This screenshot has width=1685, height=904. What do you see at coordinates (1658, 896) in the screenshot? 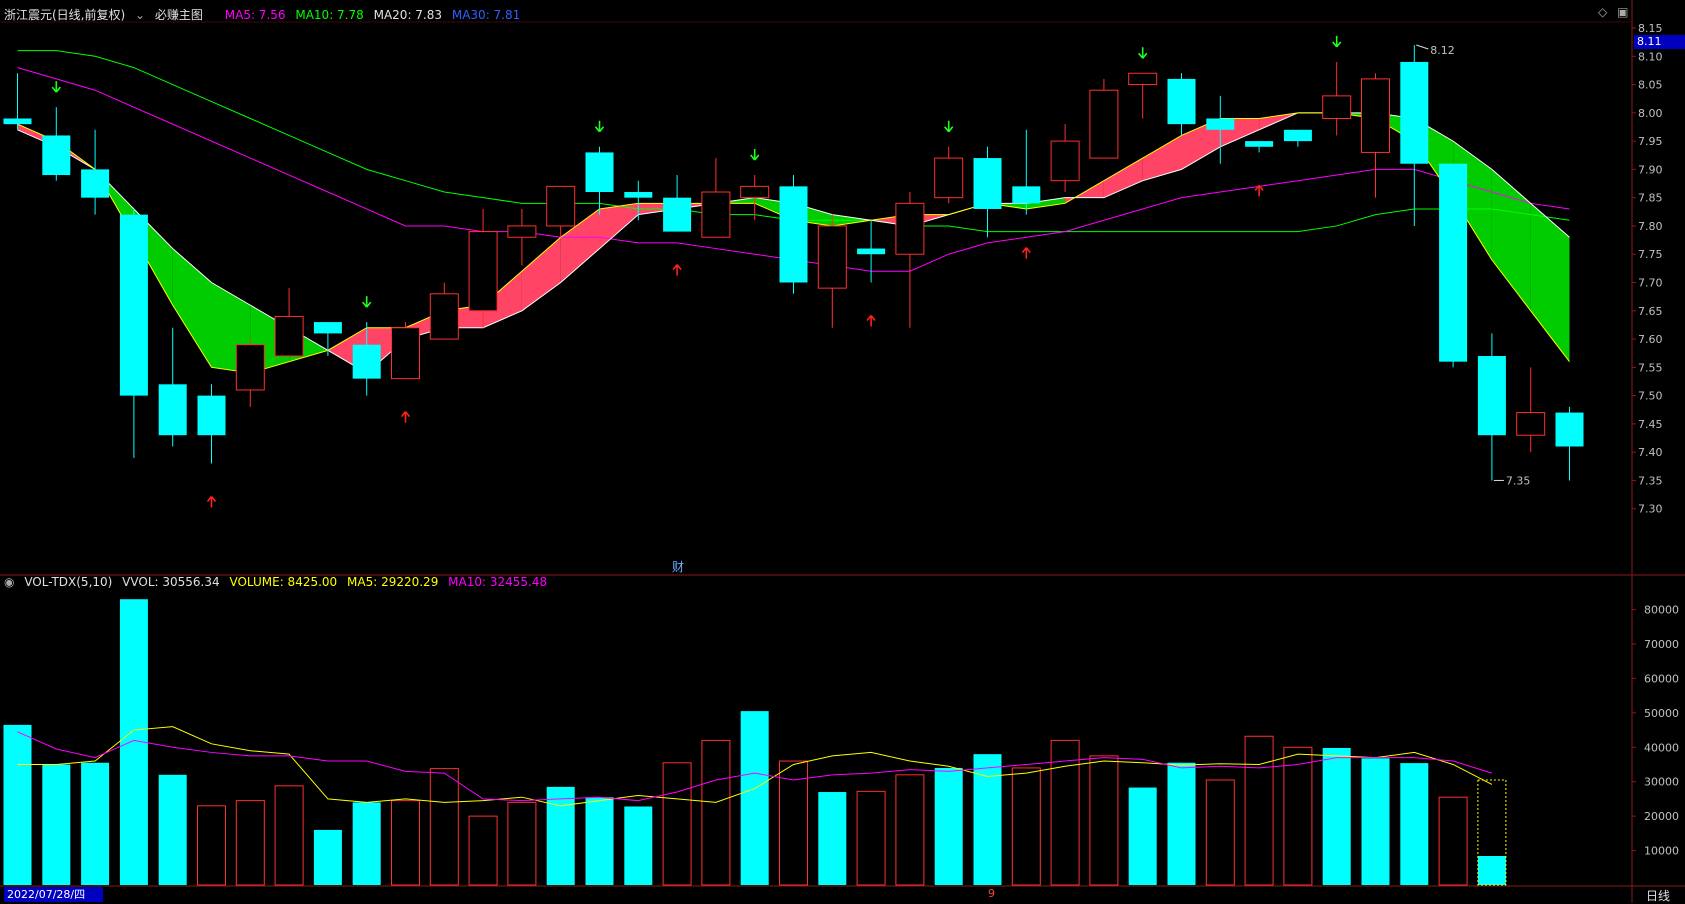
I see `period-label: 日线` at bounding box center [1658, 896].